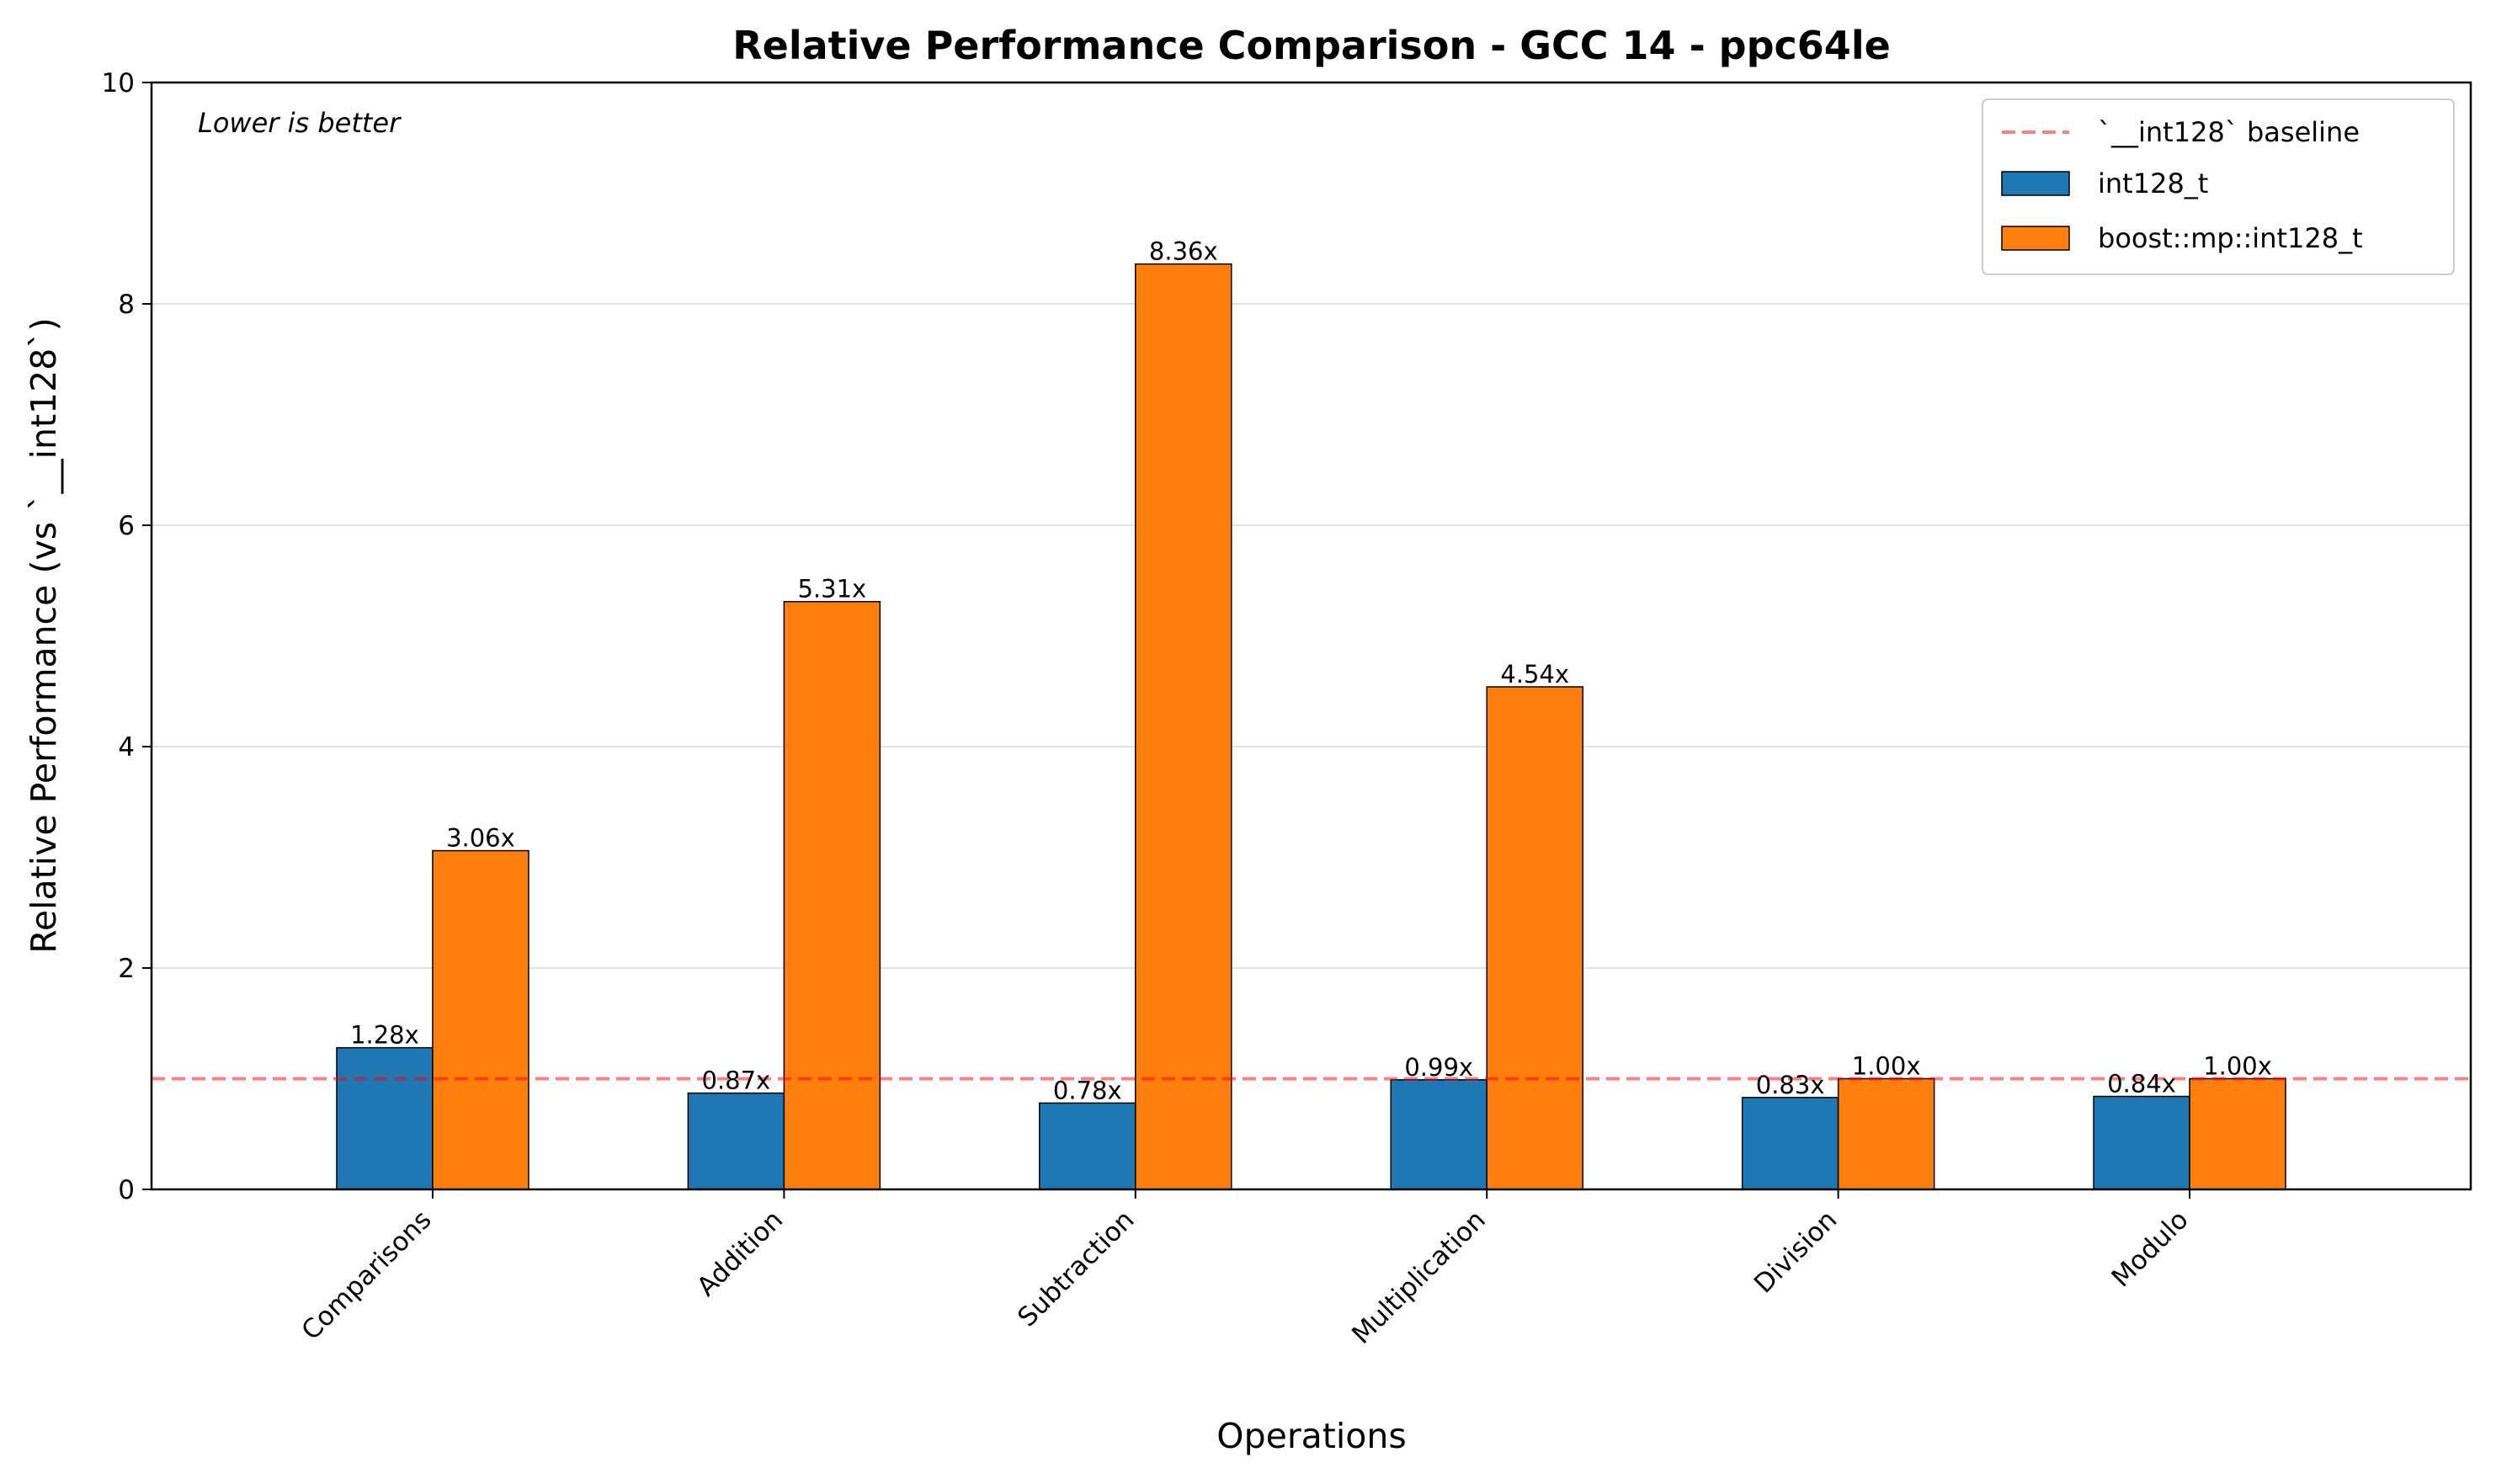 This screenshot has width=2496, height=1484. What do you see at coordinates (1438, 1134) in the screenshot?
I see `bar-int128-multiplication` at bounding box center [1438, 1134].